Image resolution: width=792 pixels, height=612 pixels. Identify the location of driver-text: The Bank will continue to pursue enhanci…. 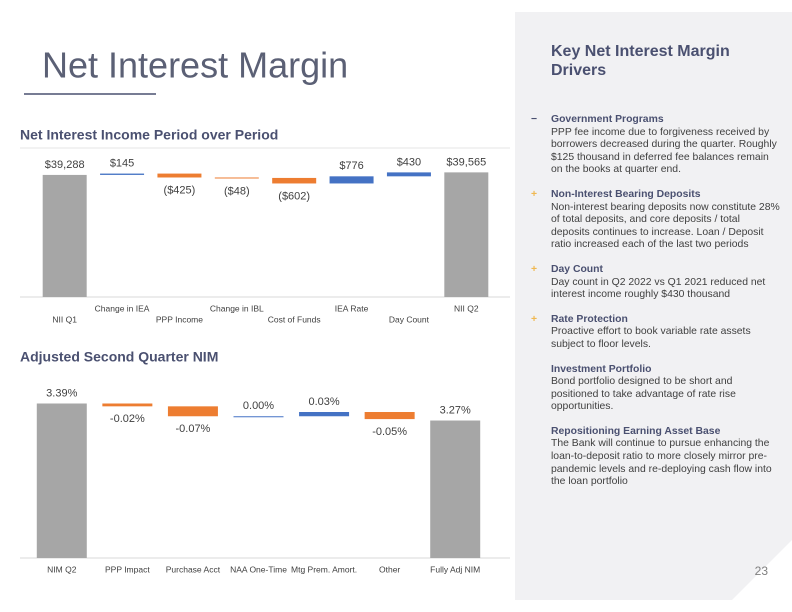
(661, 463).